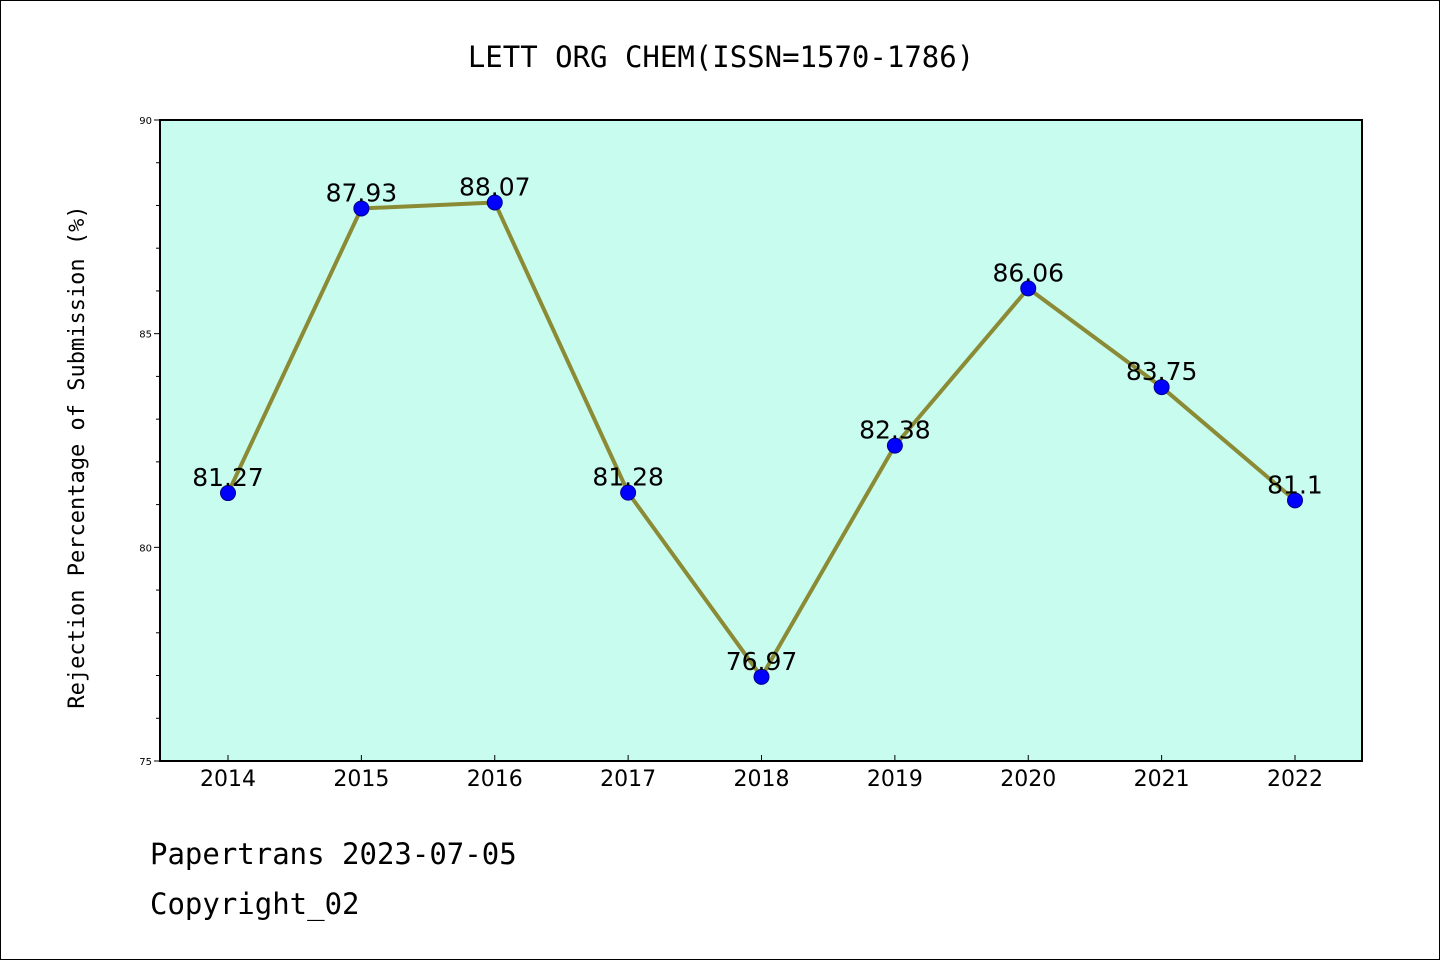 The image size is (1440, 960). Describe the element at coordinates (628, 477) in the screenshot. I see `data-label: 81.28` at that location.